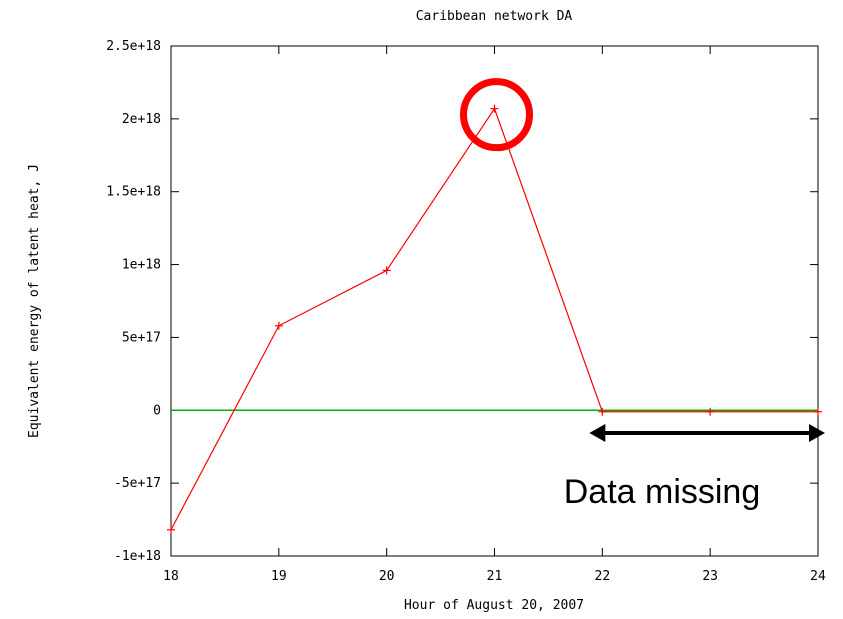 Image resolution: width=843 pixels, height=619 pixels. I want to click on data-missing-arrow, so click(707, 433).